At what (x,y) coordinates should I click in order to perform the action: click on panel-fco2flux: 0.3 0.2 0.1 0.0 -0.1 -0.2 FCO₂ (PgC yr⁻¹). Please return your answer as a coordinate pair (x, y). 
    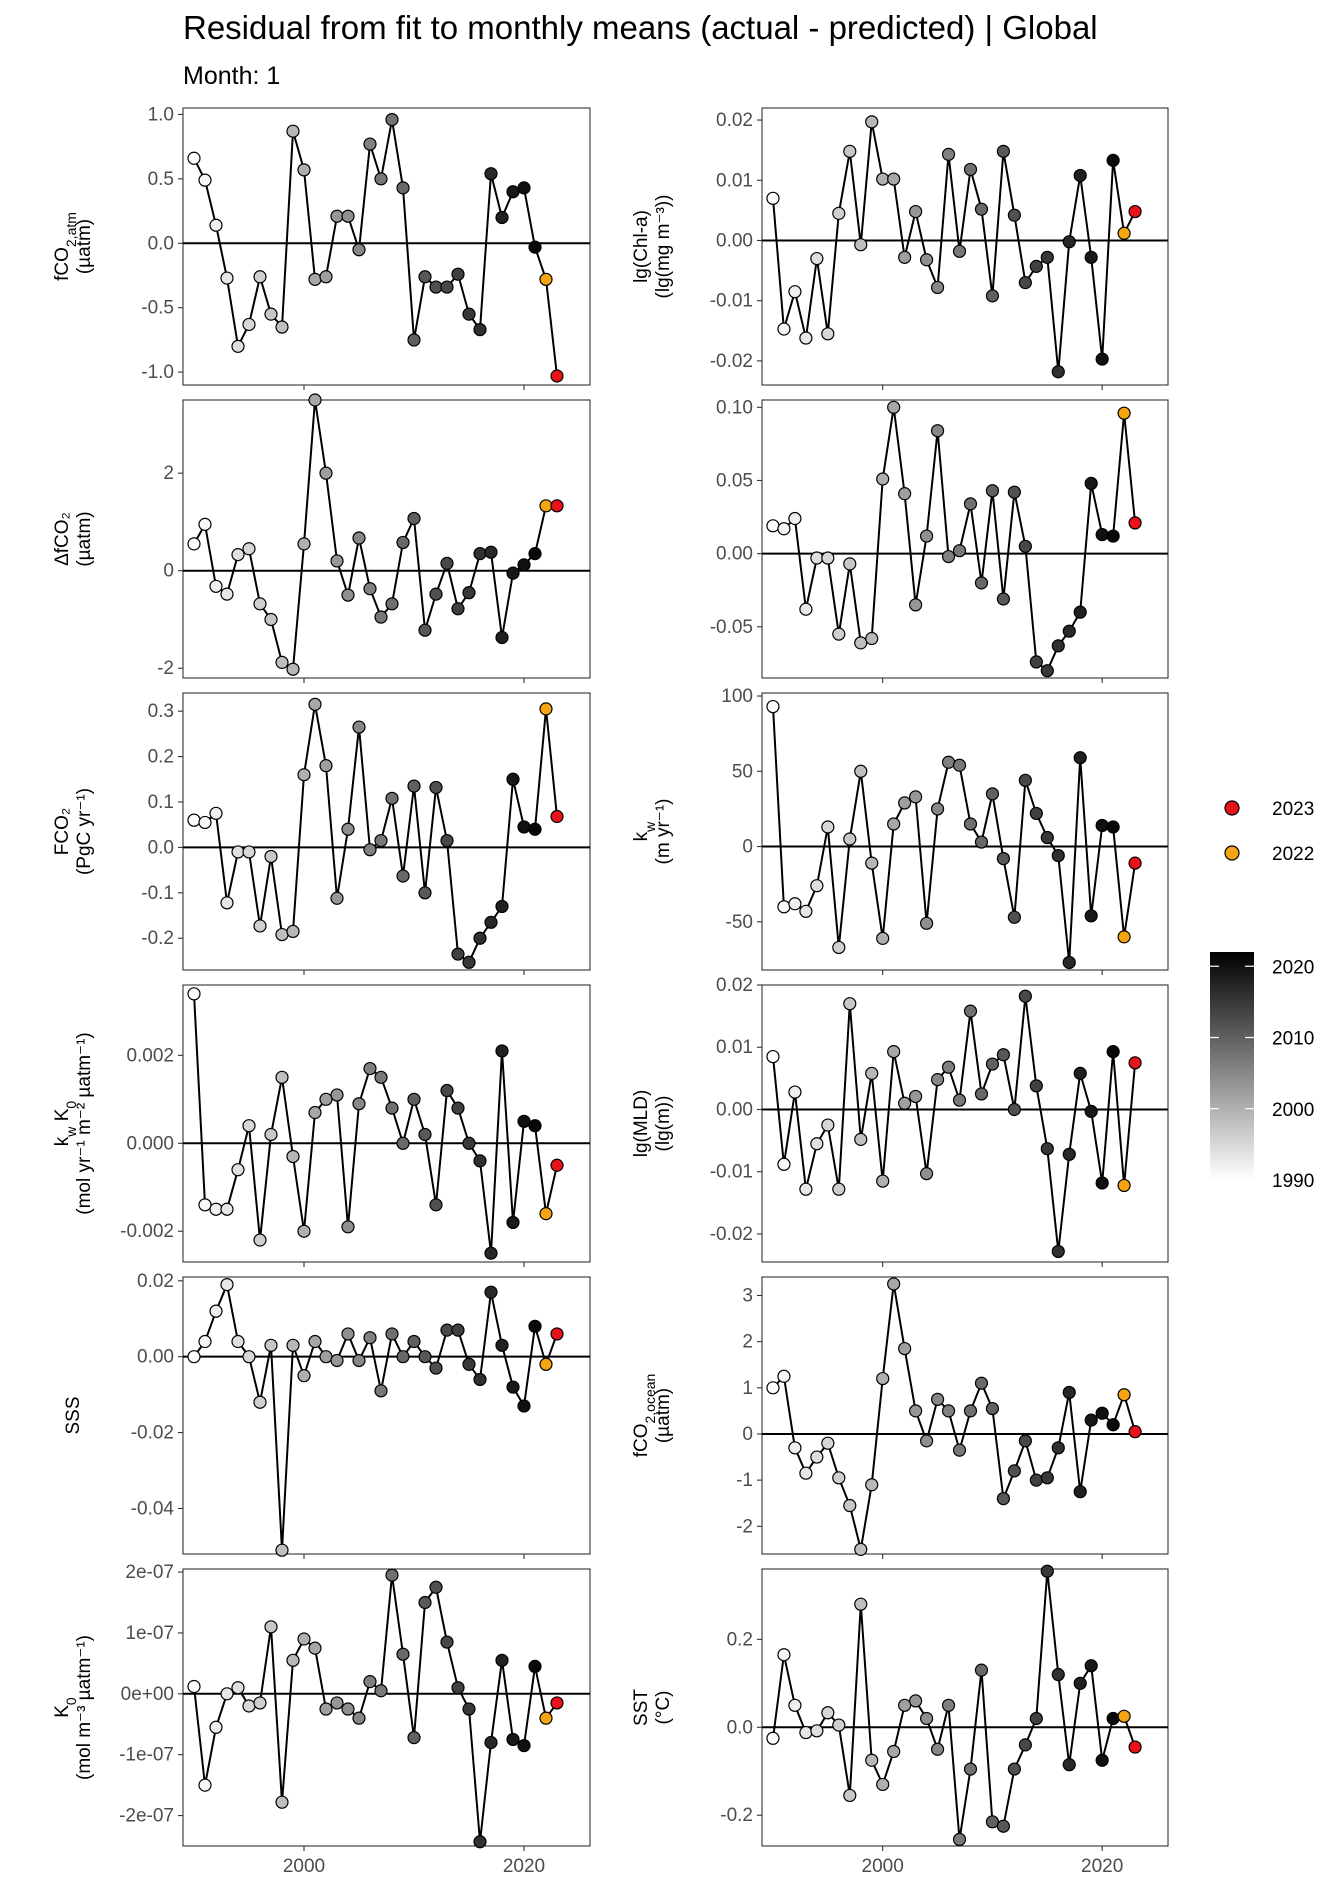
    Looking at the image, I should click on (321, 833).